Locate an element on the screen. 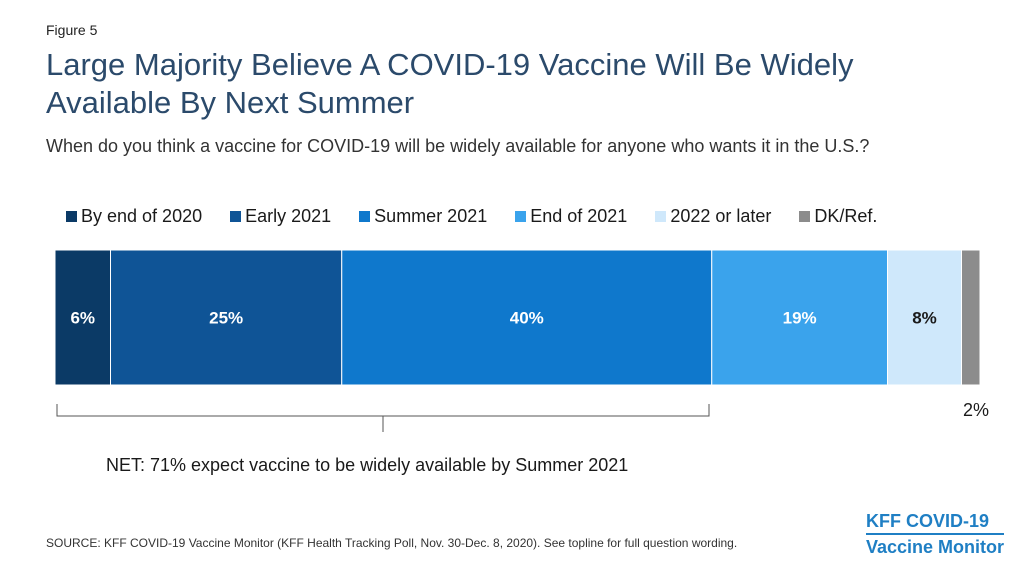 The height and width of the screenshot is (576, 1024). kff-logo: KFF COVID-19 Vaccine Monitor is located at coordinates (935, 534).